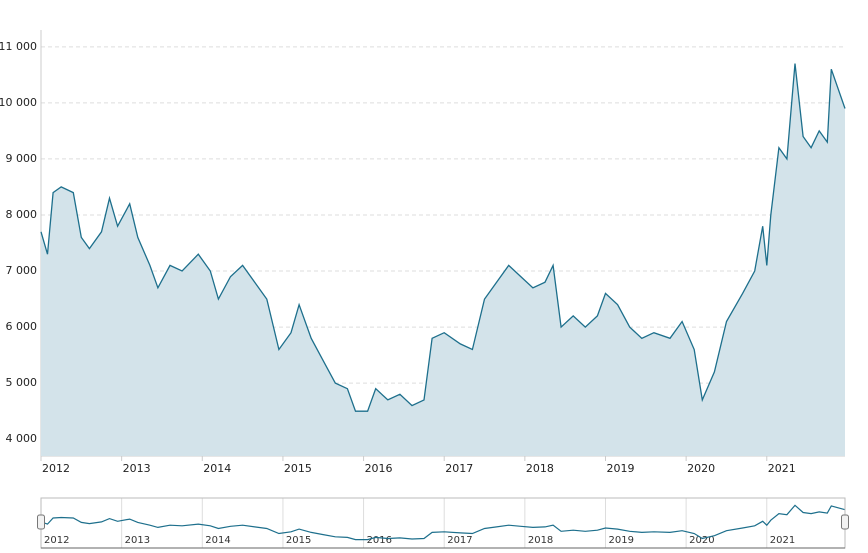 The image size is (868, 553). Describe the element at coordinates (540, 540) in the screenshot. I see `navigator-tick-label: 2018` at that location.